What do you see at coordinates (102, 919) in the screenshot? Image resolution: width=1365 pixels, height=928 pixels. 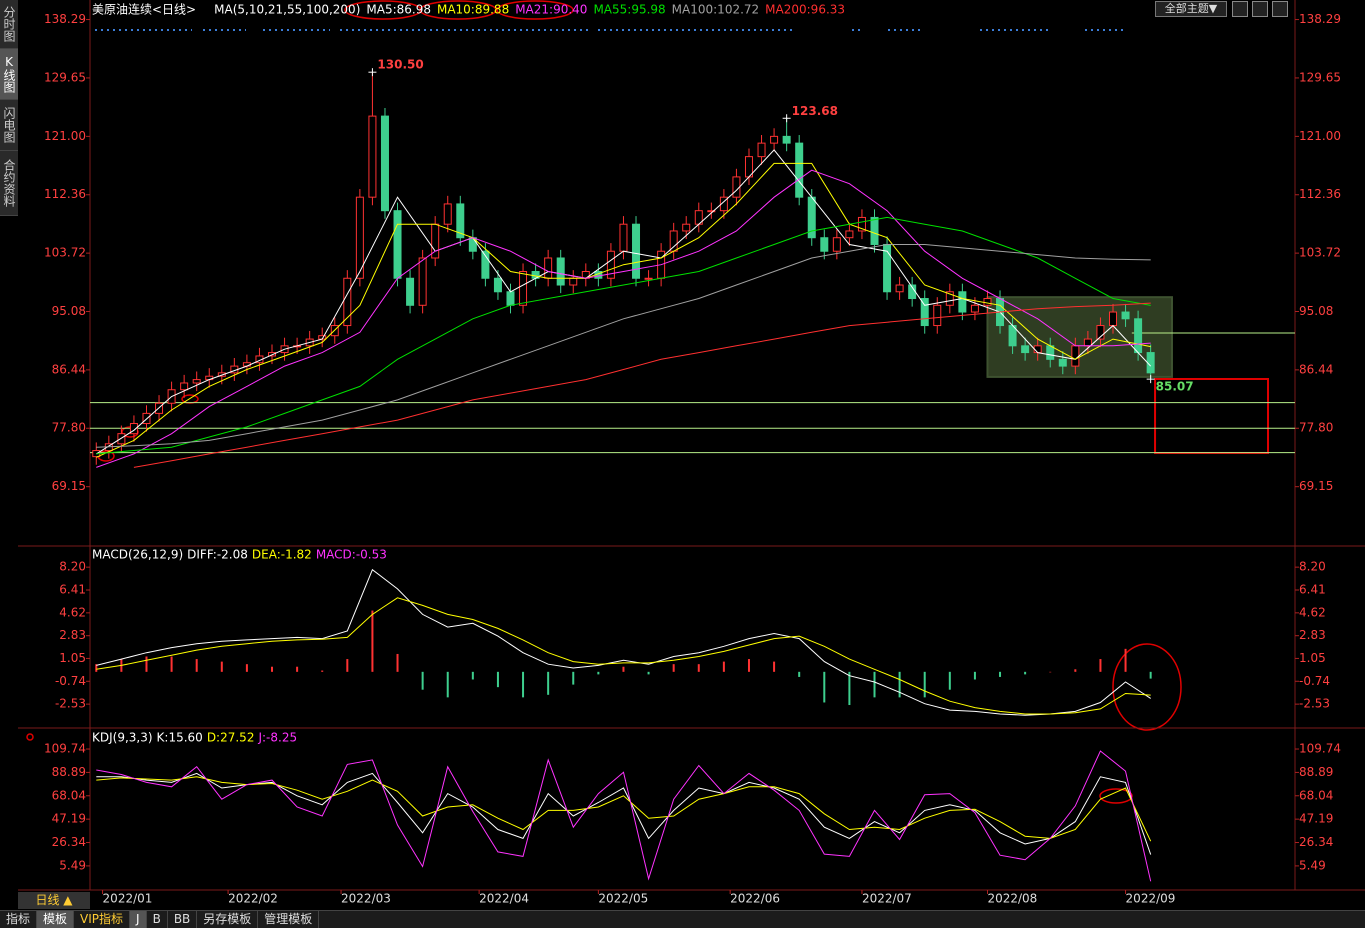 I see `tab: VIP指标` at bounding box center [102, 919].